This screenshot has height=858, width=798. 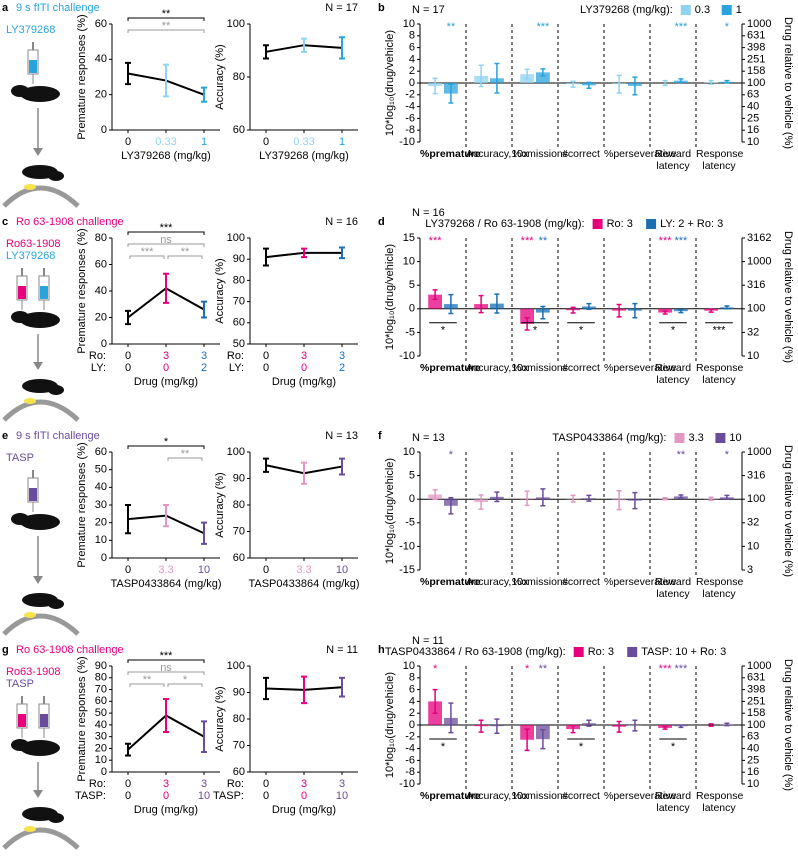 I want to click on y2-axis-title: Drug relative to vehicle (%), so click(x=788, y=725).